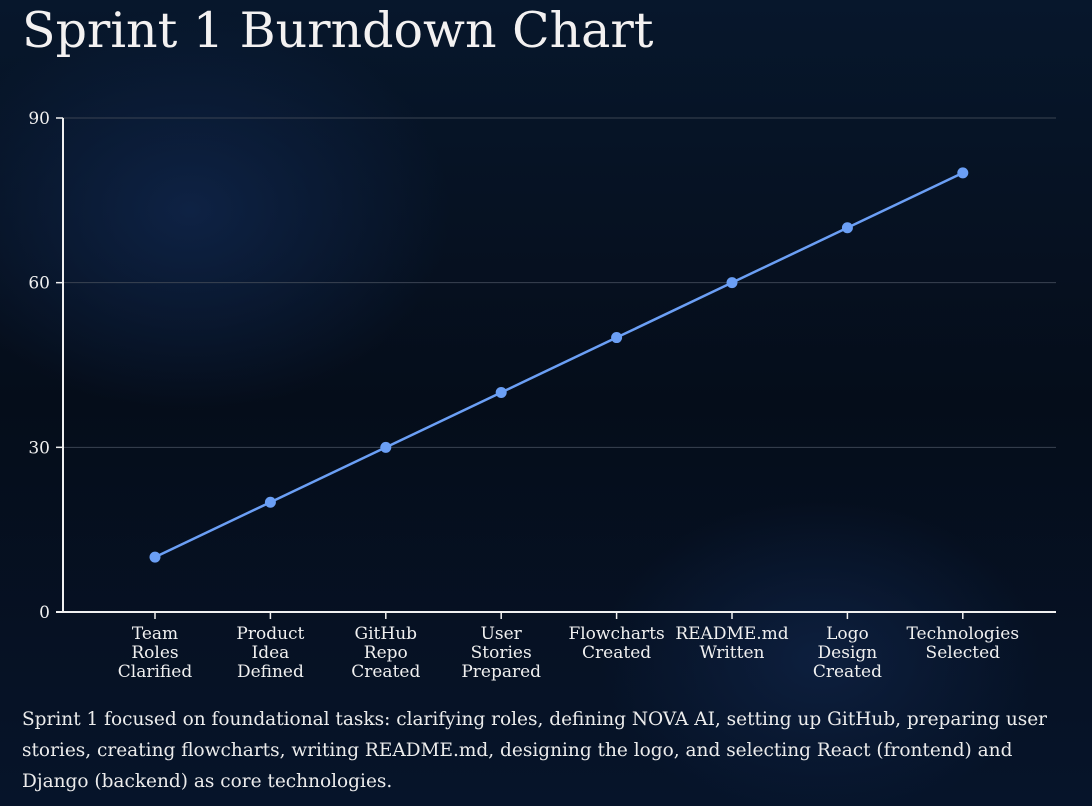 This screenshot has width=1092, height=806. I want to click on x-tick-label-line: Repo, so click(386, 653).